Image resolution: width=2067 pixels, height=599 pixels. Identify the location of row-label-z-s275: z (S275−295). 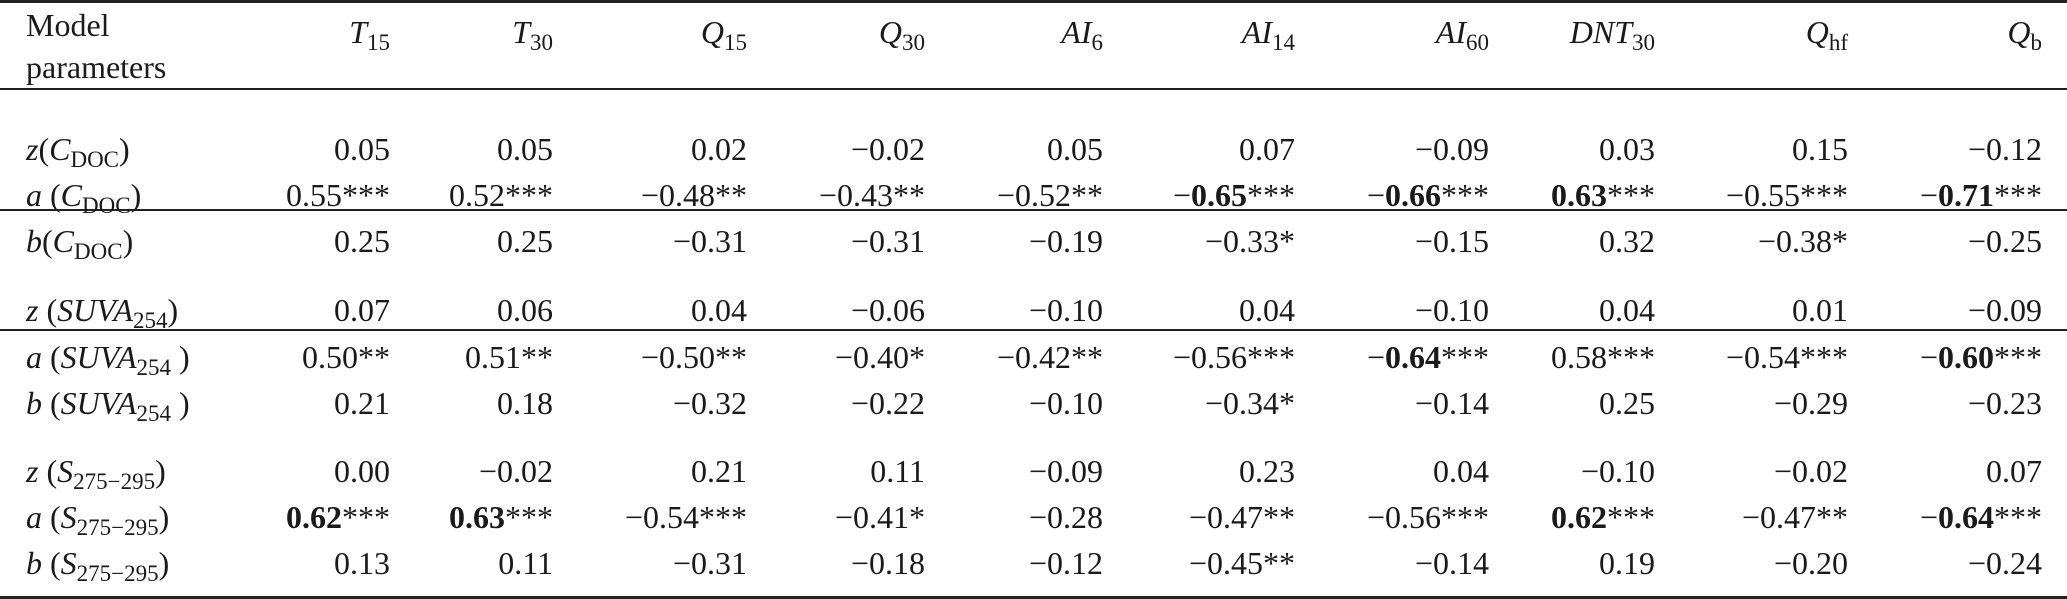
(96, 473).